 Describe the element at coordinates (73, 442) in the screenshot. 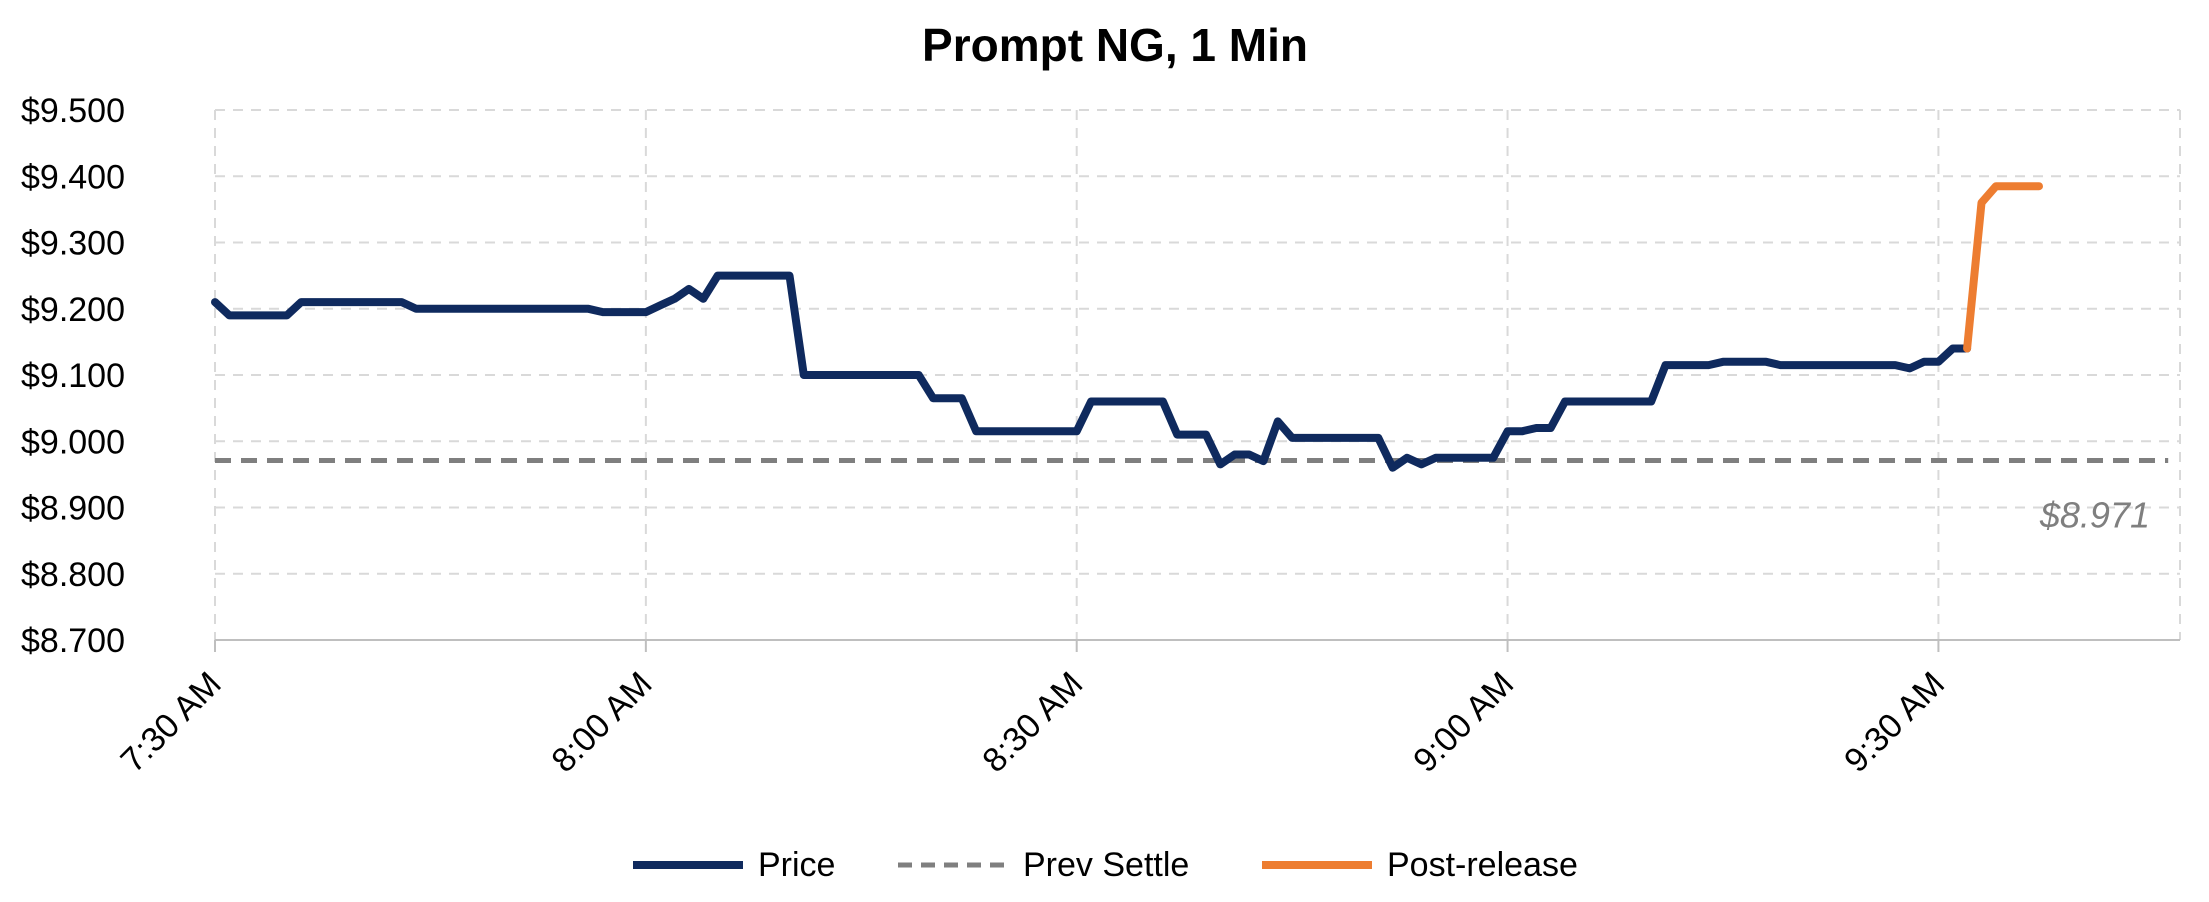

I see `y-tick-label: $9.000` at that location.